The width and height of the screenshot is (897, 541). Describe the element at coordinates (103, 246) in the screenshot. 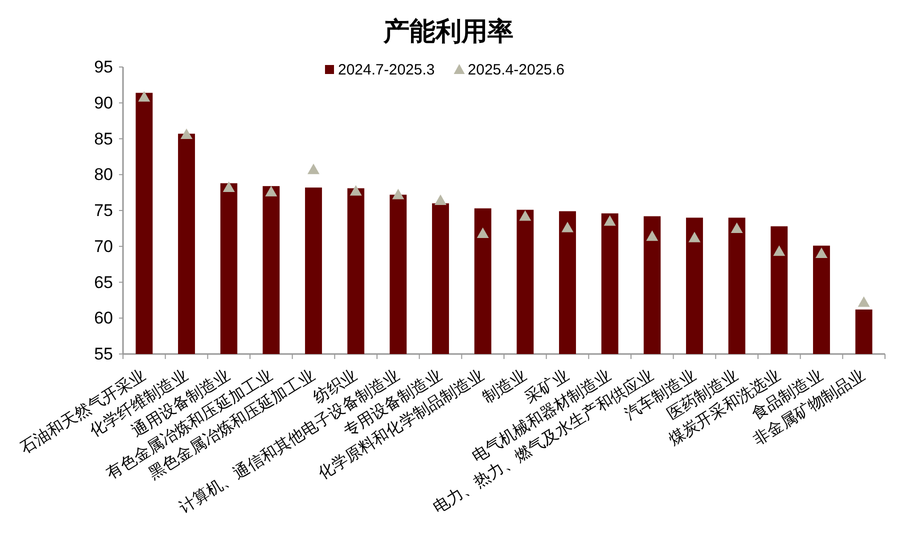

I see `y-tick-label: 70` at that location.